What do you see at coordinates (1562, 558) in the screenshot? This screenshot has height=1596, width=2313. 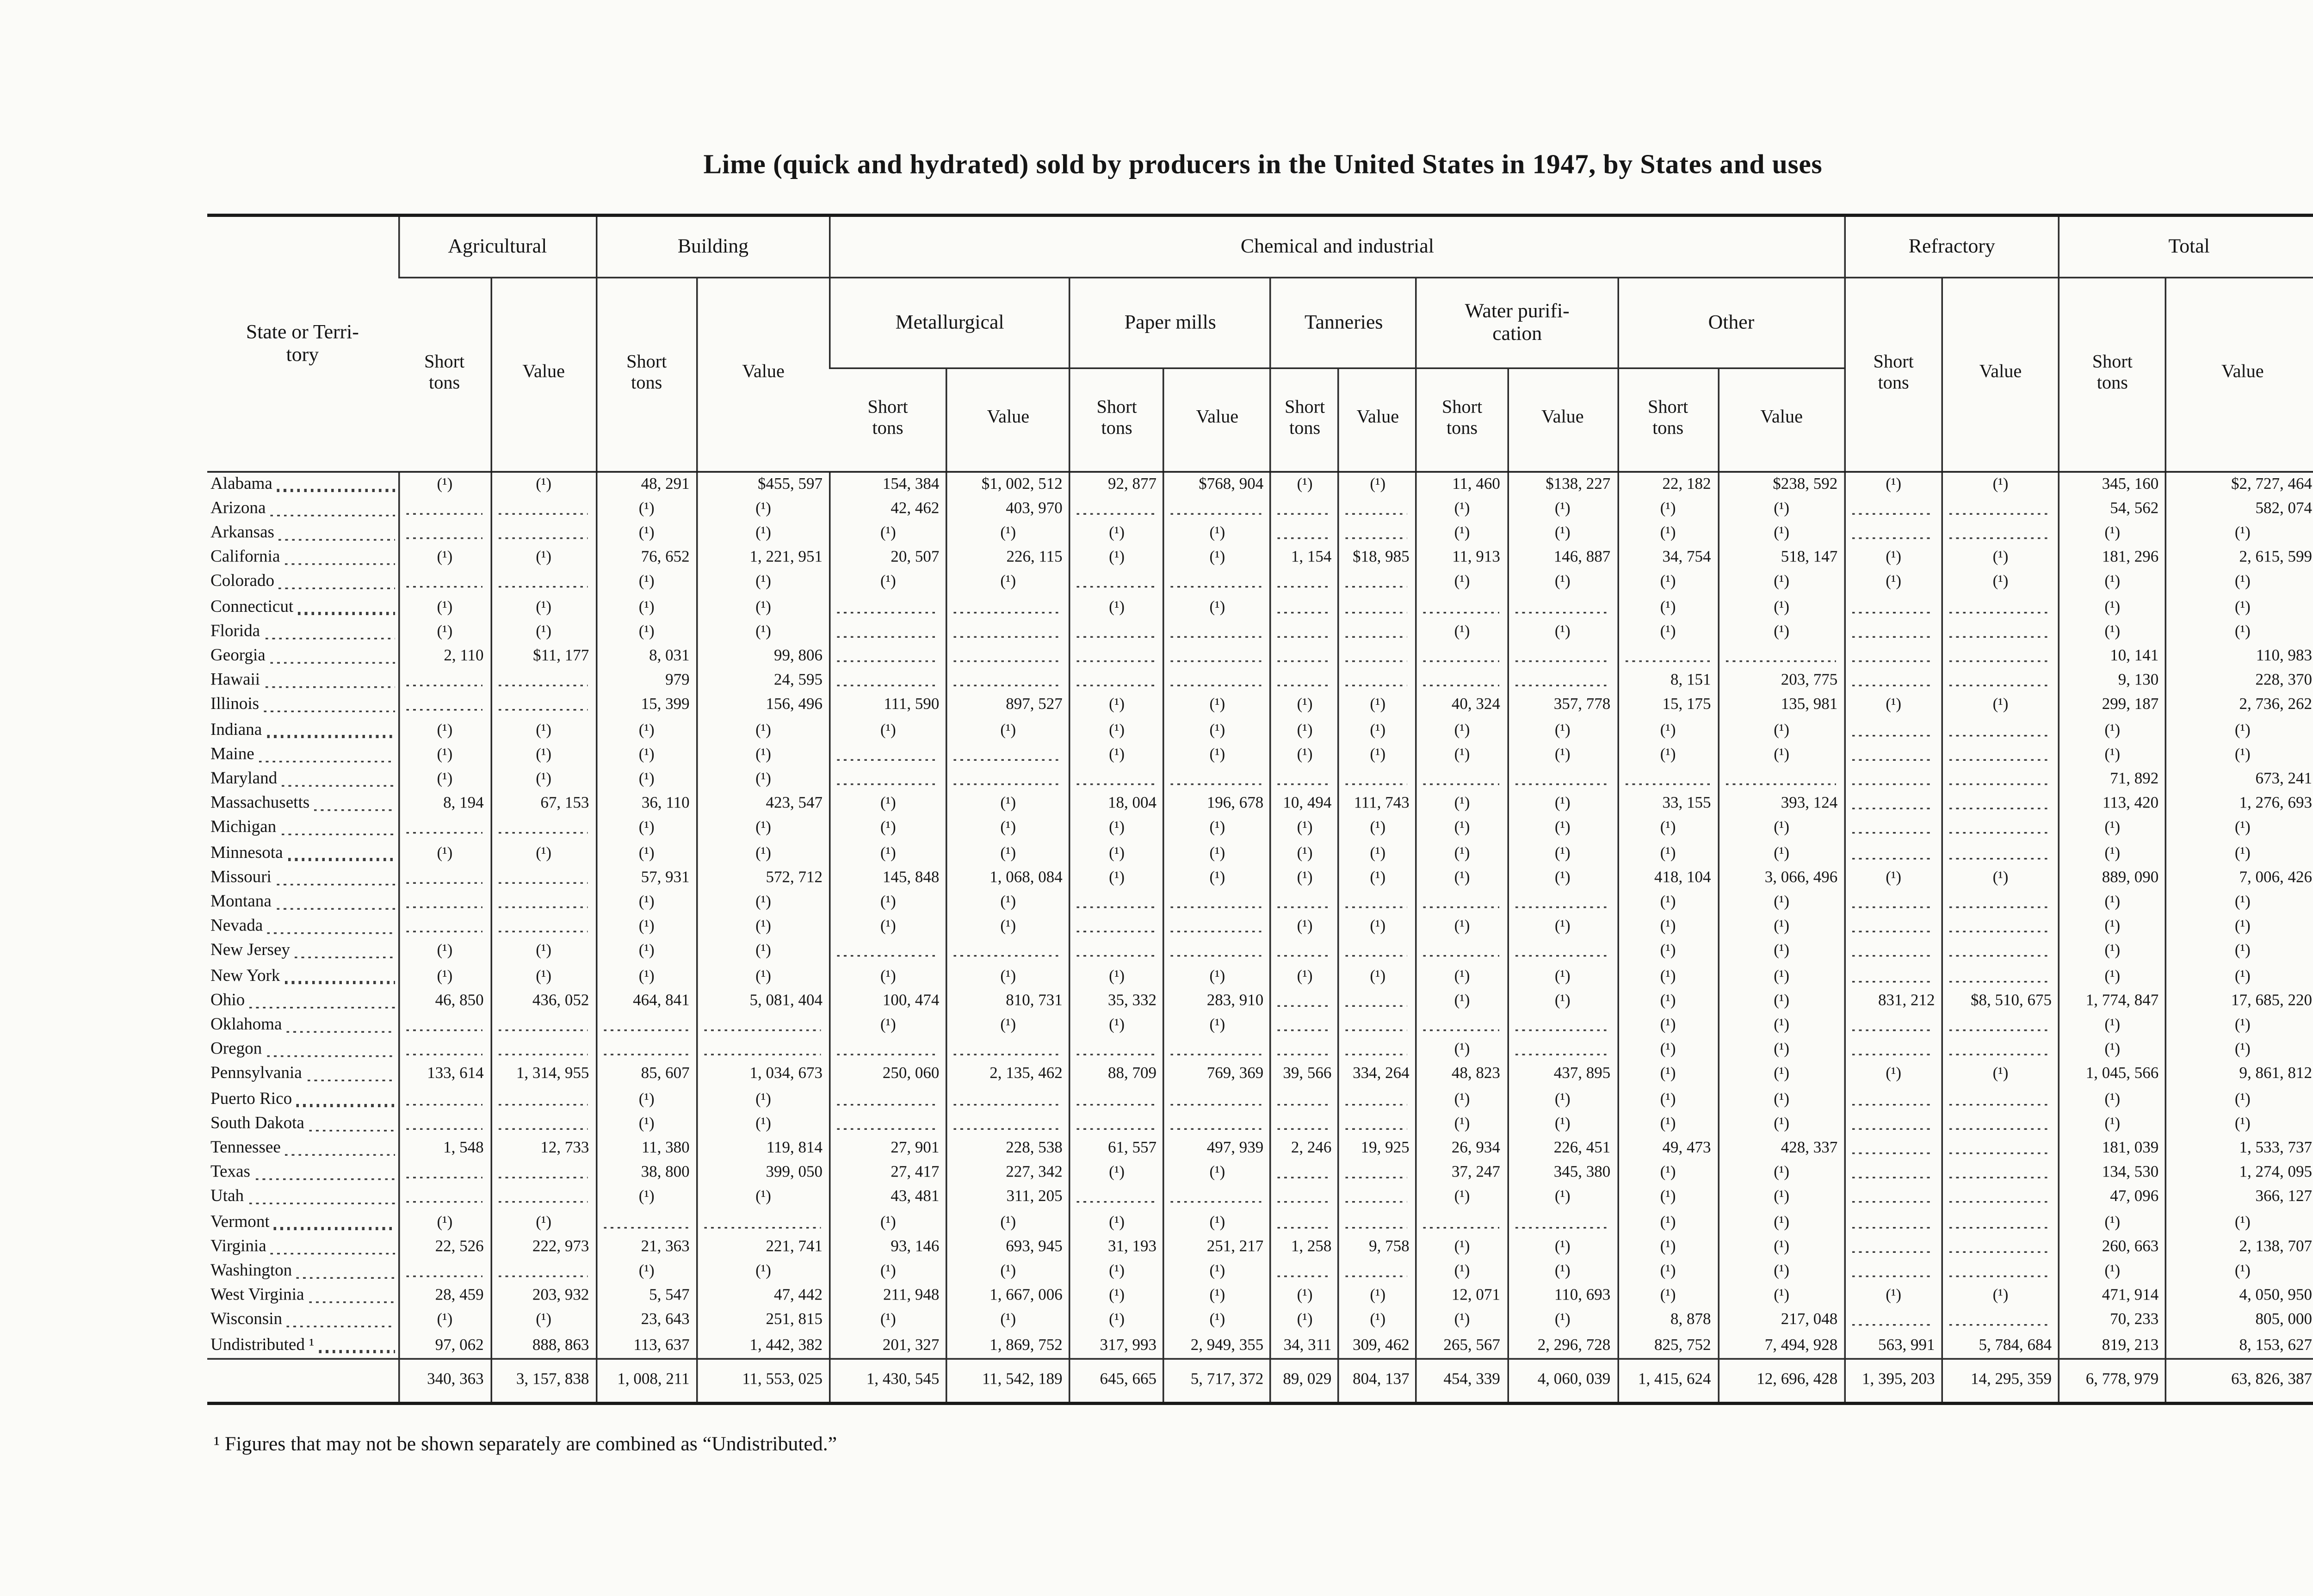 I see `data-cell: 146, 887` at bounding box center [1562, 558].